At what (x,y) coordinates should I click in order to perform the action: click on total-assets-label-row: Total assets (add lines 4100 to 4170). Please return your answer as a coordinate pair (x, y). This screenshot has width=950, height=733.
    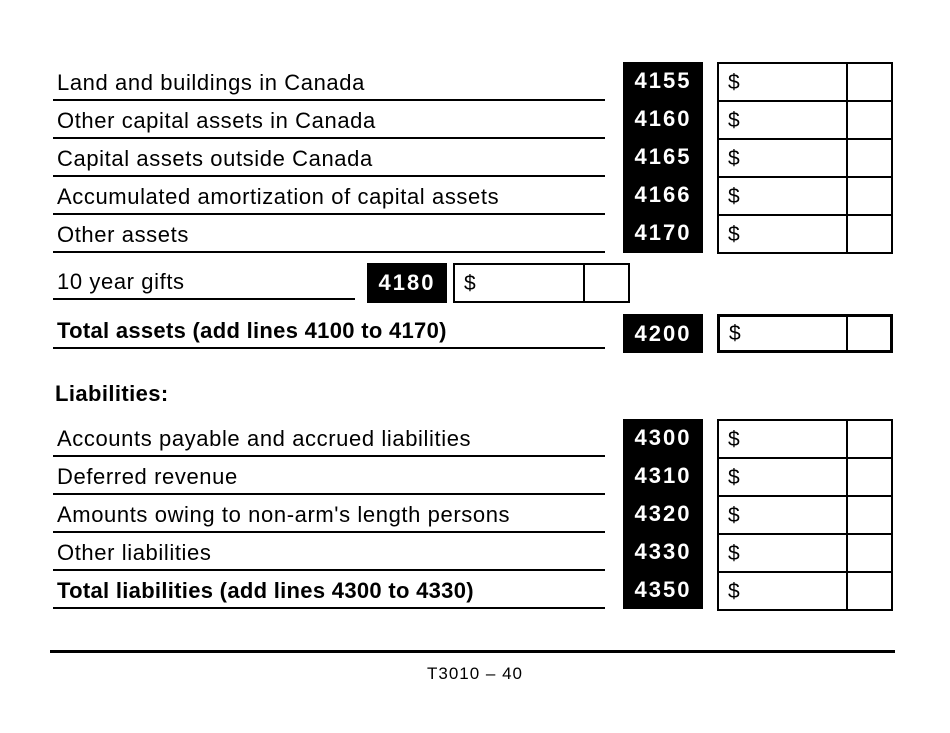
    Looking at the image, I should click on (329, 330).